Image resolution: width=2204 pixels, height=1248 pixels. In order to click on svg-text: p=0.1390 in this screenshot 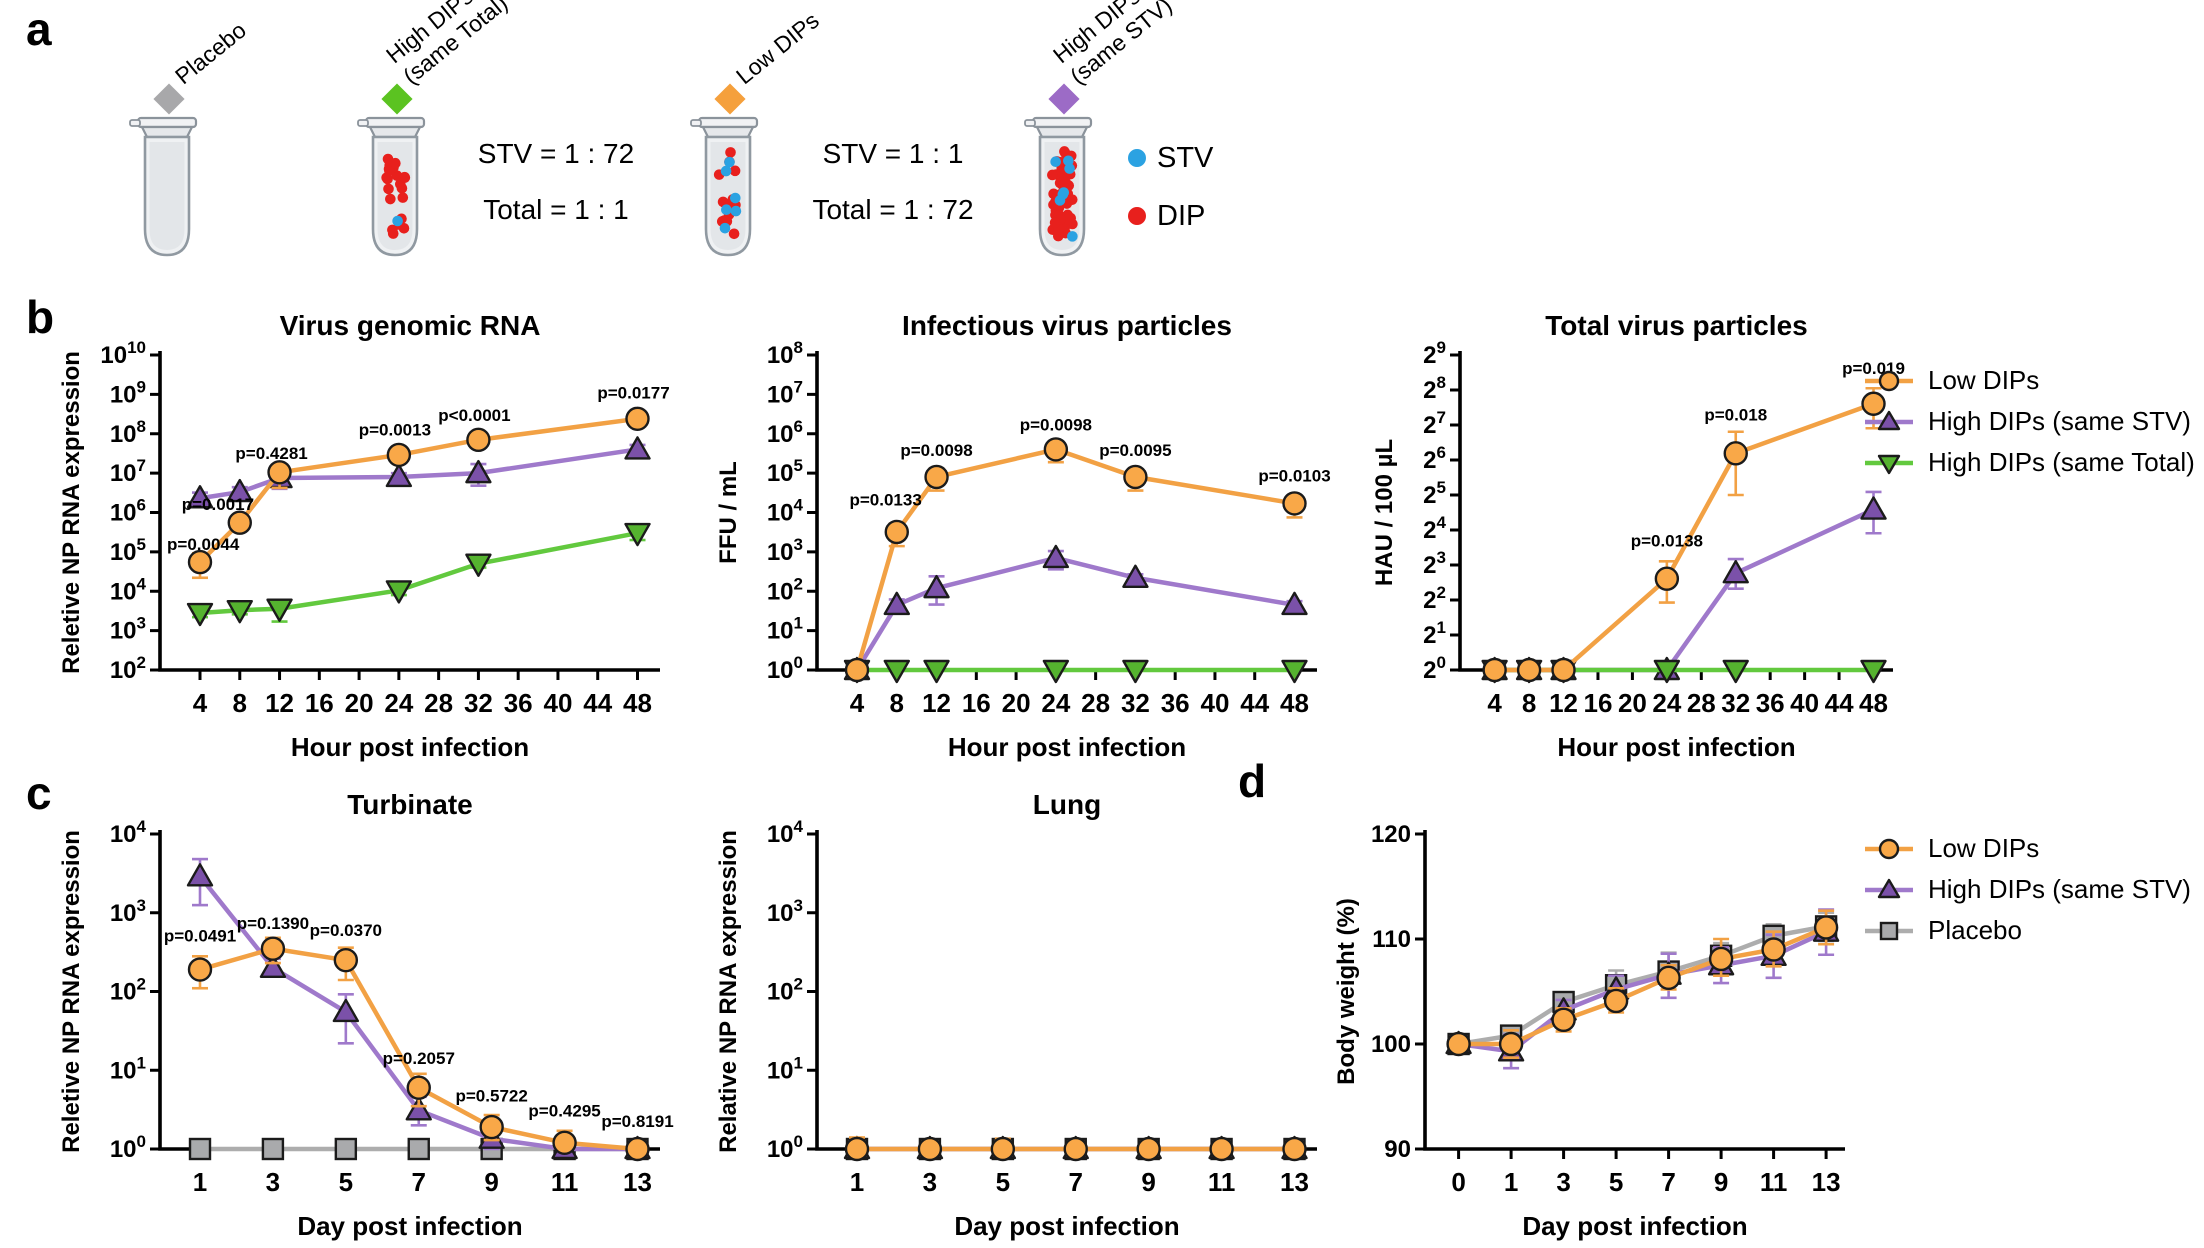, I will do `click(273, 923)`.